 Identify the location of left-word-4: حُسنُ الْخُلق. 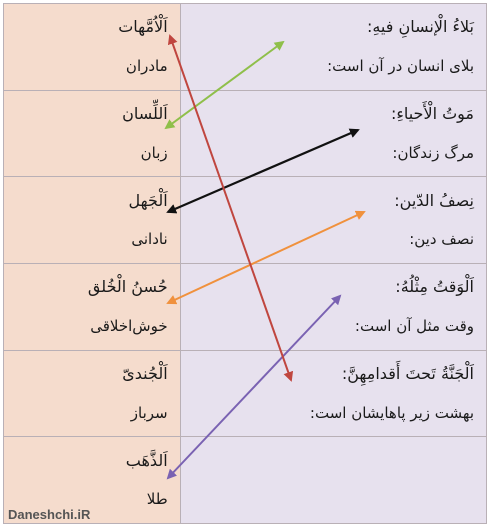
(127, 287).